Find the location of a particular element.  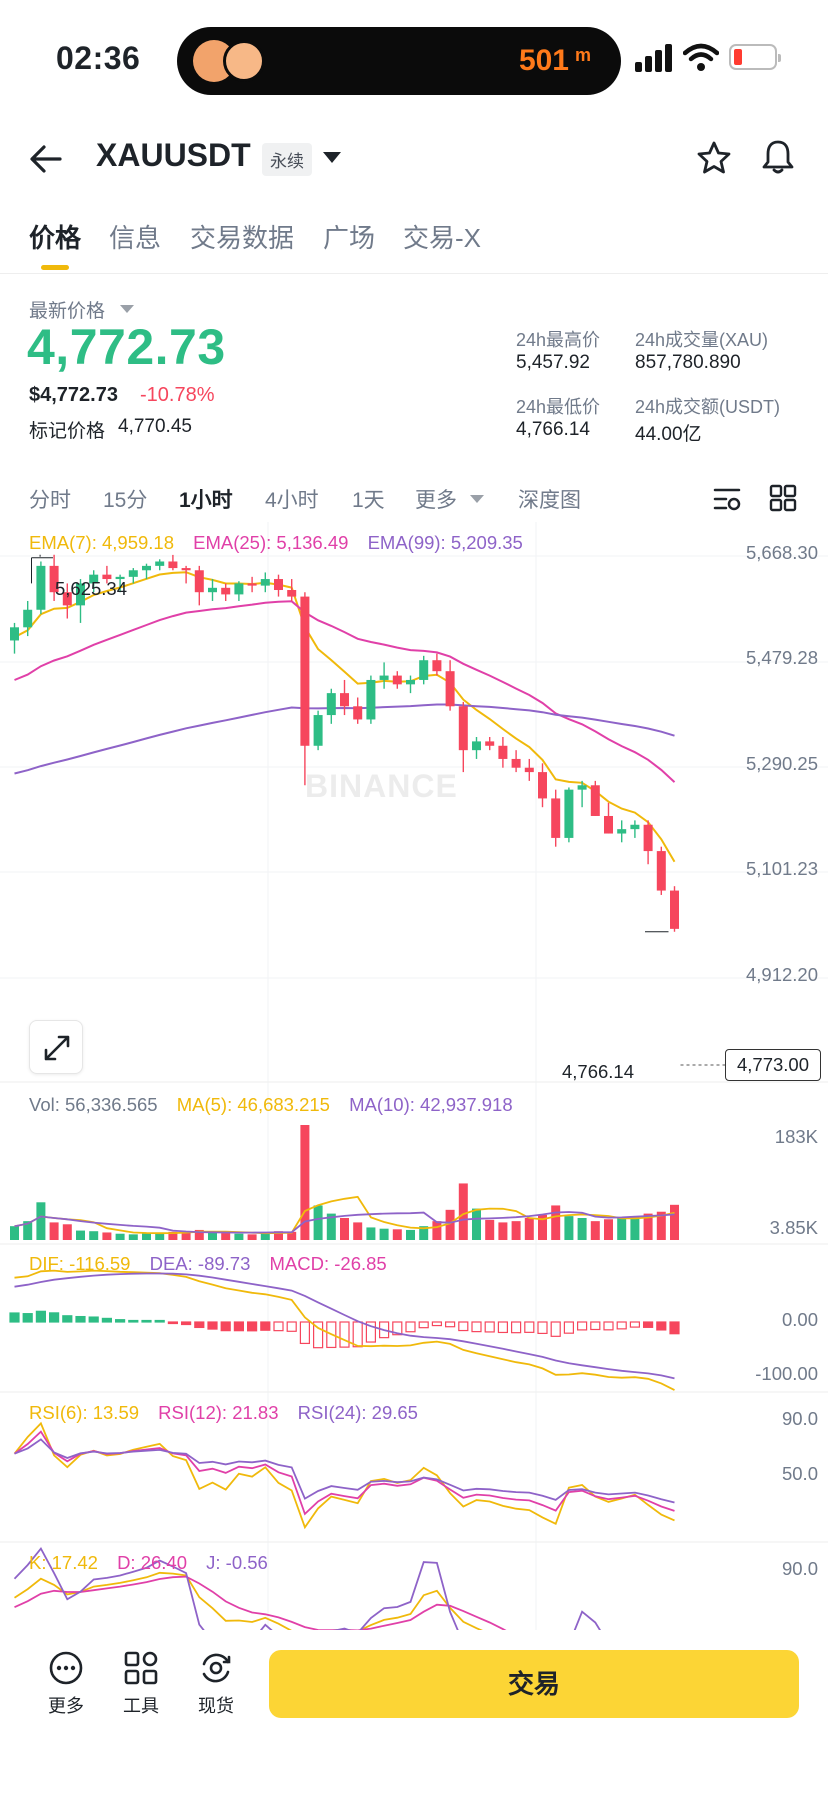

tab-price: 价格 is located at coordinates (55, 238).